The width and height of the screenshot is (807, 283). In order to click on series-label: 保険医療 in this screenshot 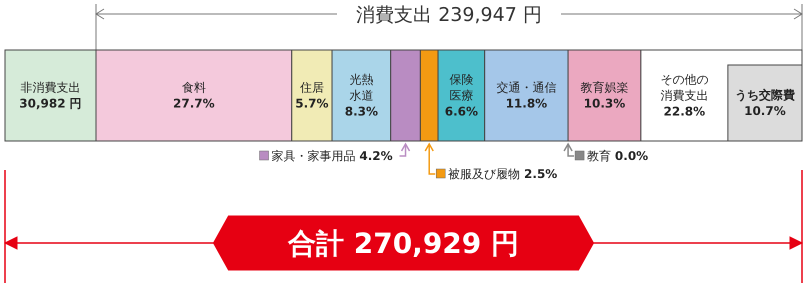, I will do `click(461, 87)`.